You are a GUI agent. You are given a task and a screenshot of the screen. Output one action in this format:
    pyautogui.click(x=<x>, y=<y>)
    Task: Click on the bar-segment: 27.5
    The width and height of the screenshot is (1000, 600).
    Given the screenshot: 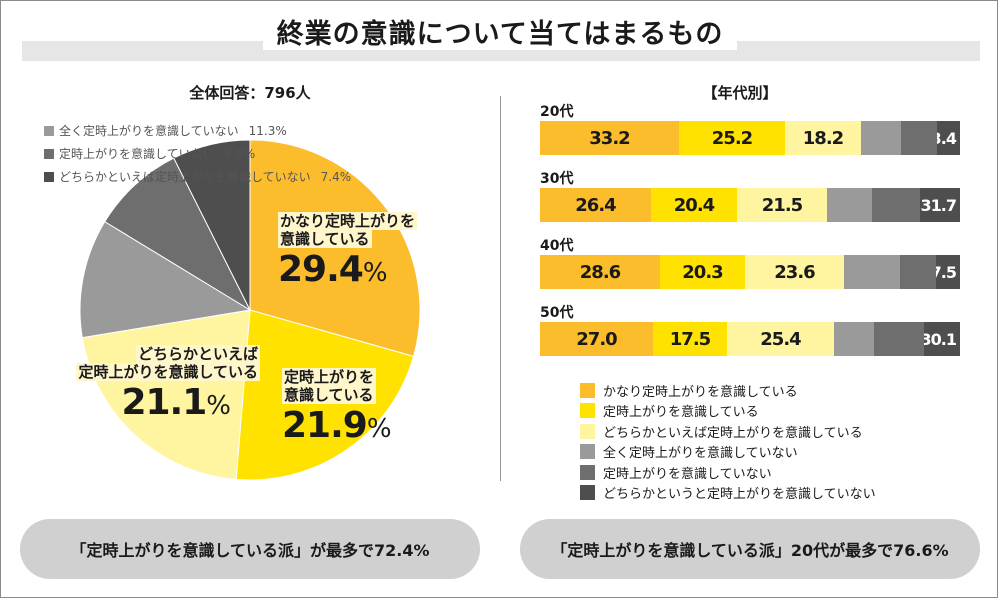 What is the action you would take?
    pyautogui.click(x=948, y=272)
    